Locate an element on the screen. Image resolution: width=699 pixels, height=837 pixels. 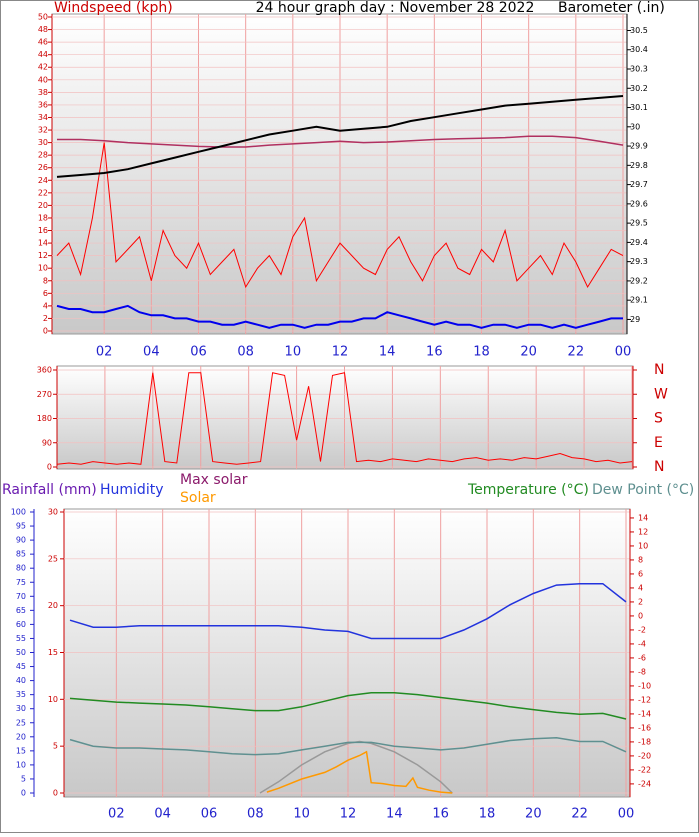
y-tick-label: 46 is located at coordinates (43, 42).